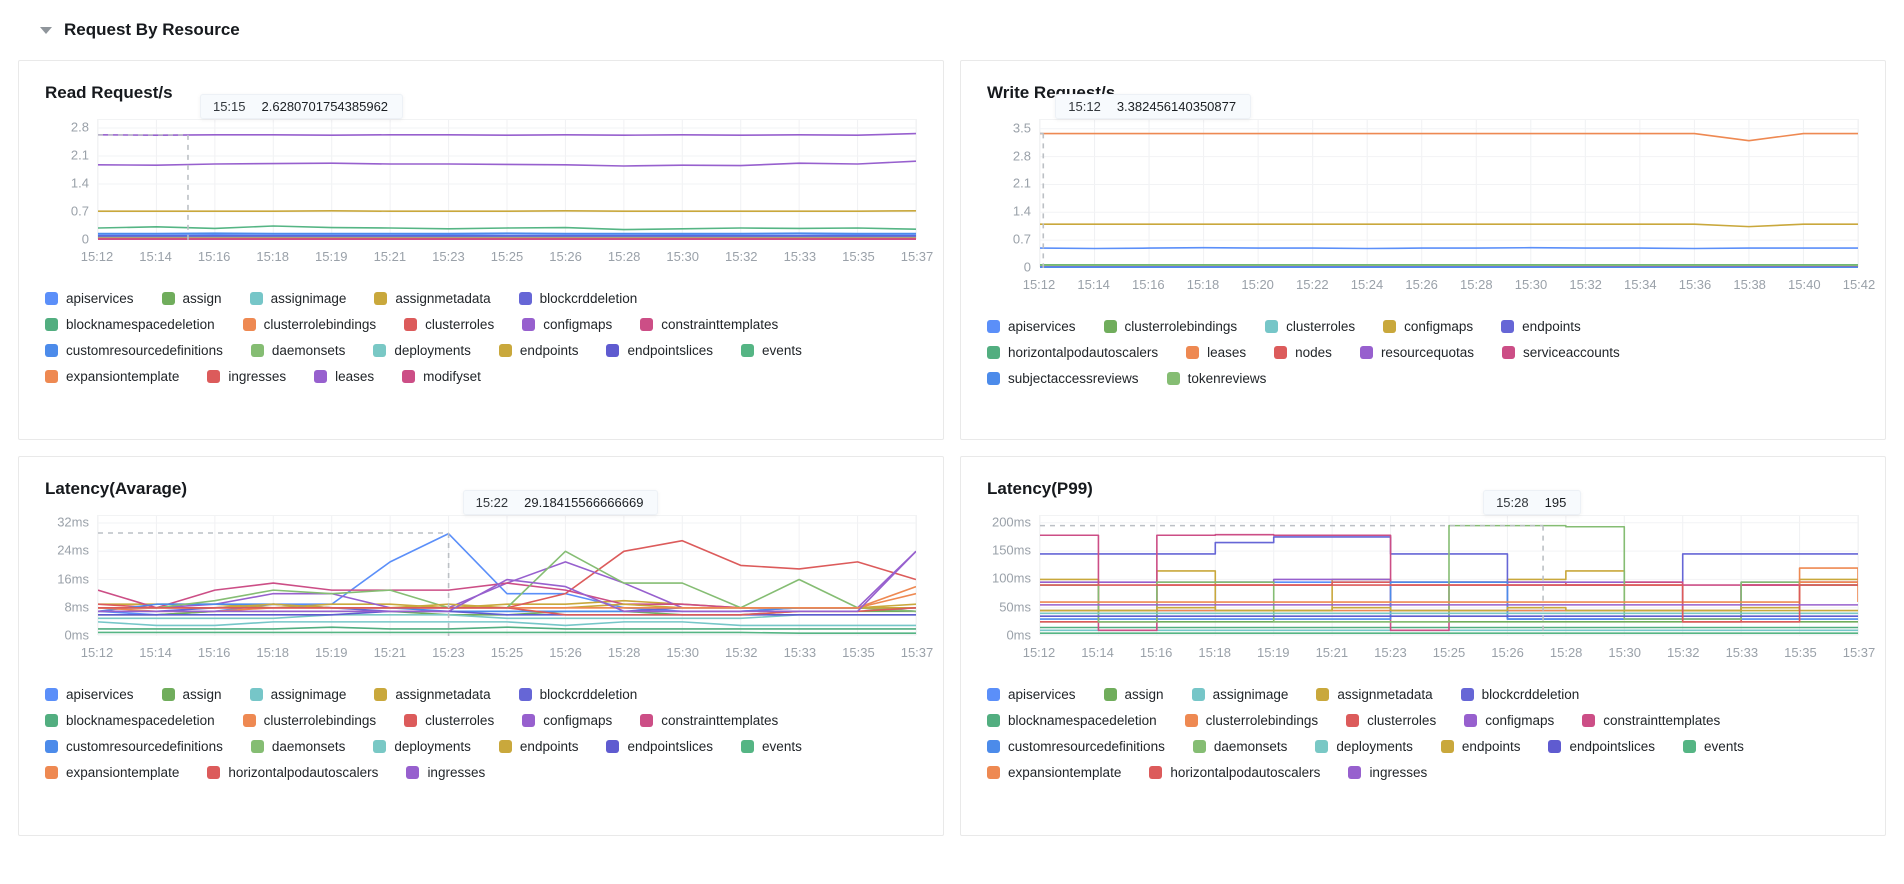 The height and width of the screenshot is (884, 1904). What do you see at coordinates (507, 632) in the screenshot?
I see `series-line-events` at bounding box center [507, 632].